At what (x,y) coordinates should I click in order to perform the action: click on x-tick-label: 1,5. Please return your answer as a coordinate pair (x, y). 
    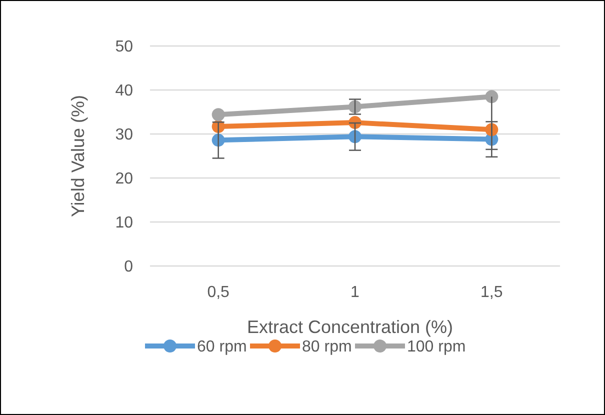
    Looking at the image, I should click on (491, 292).